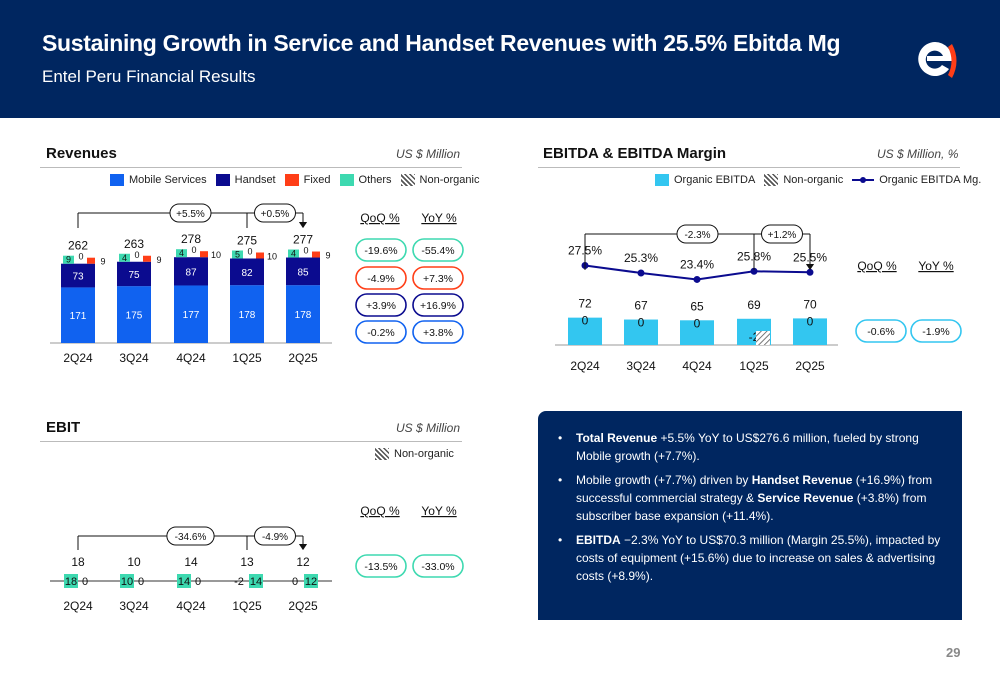  Describe the element at coordinates (346, 180) in the screenshot. I see `others-swatch` at that location.